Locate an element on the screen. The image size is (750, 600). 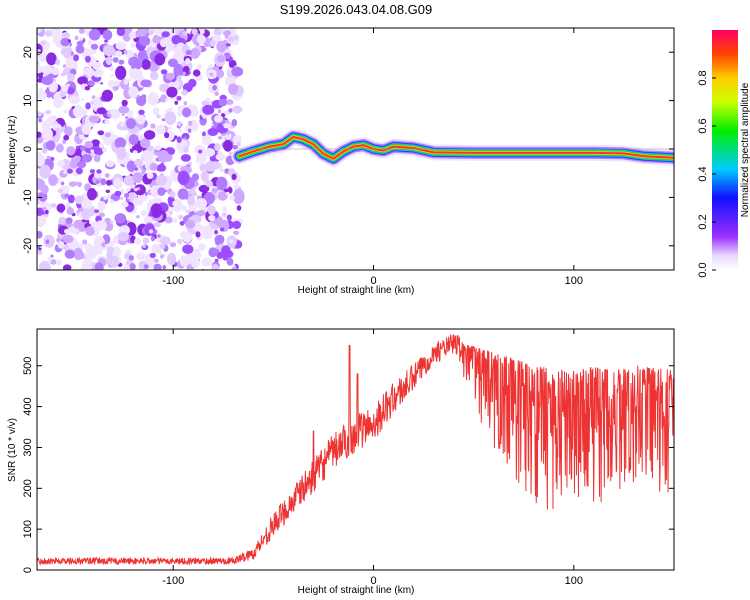
colorbar-tick-label: 0.6 is located at coordinates (703, 125).